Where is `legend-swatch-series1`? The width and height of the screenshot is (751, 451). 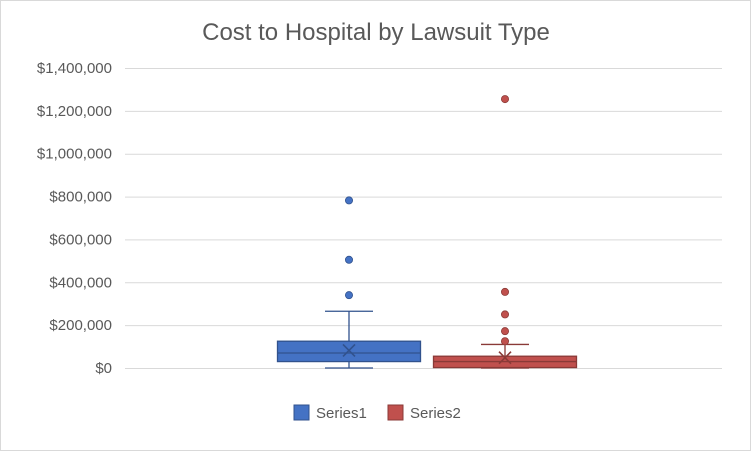
legend-swatch-series1 is located at coordinates (301, 412).